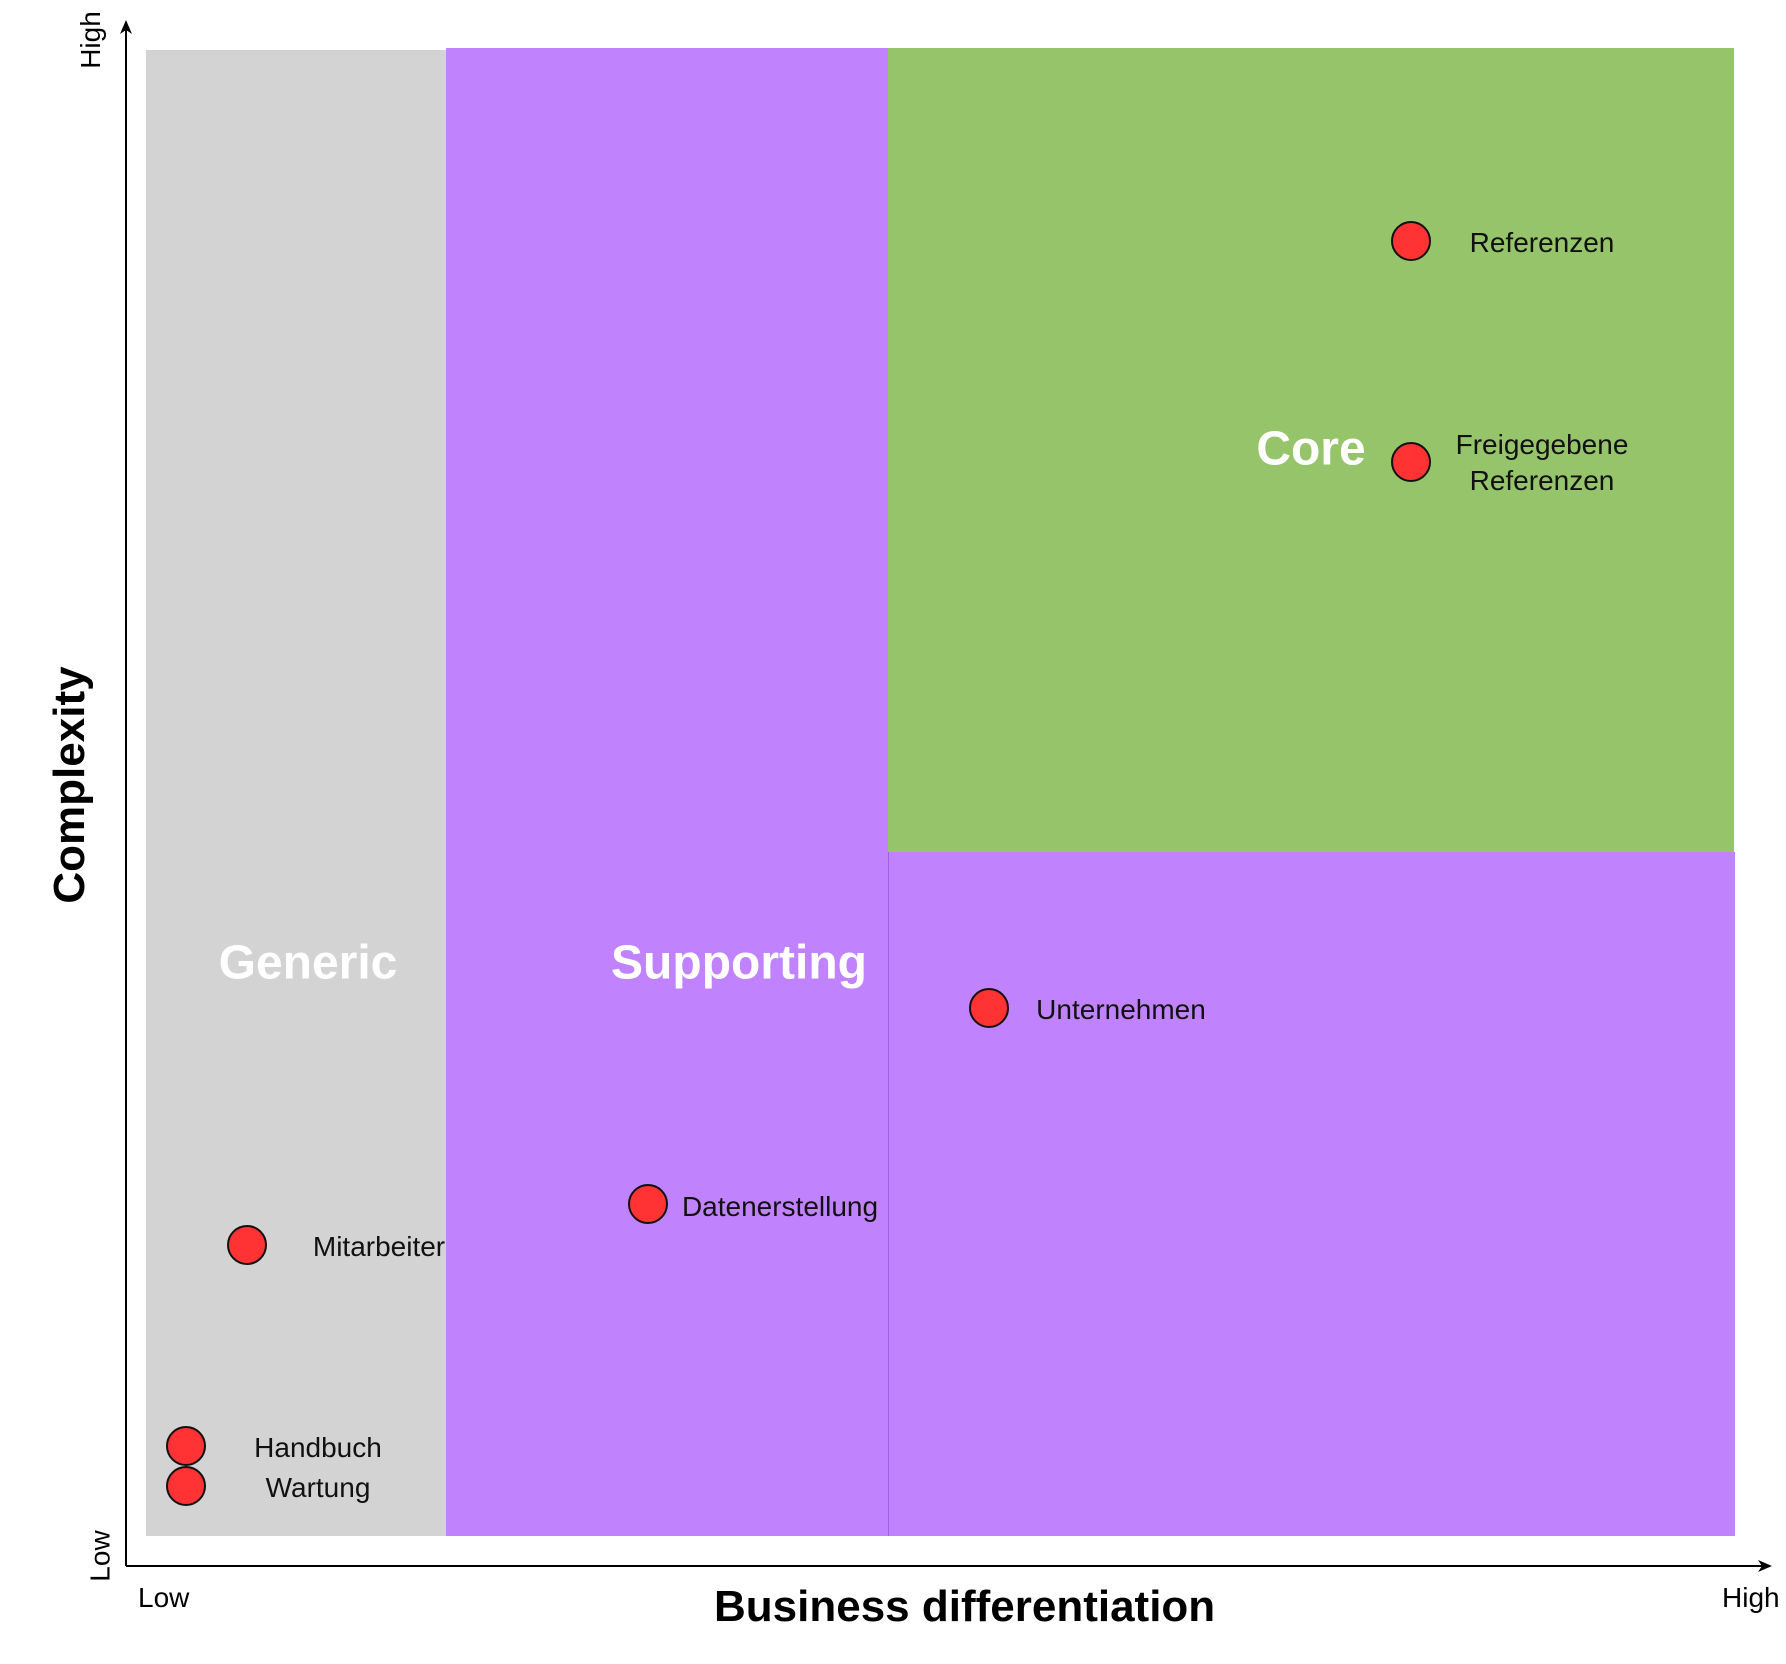  Describe the element at coordinates (318, 1447) in the screenshot. I see `point-label-handbuch: Handbuch` at that location.